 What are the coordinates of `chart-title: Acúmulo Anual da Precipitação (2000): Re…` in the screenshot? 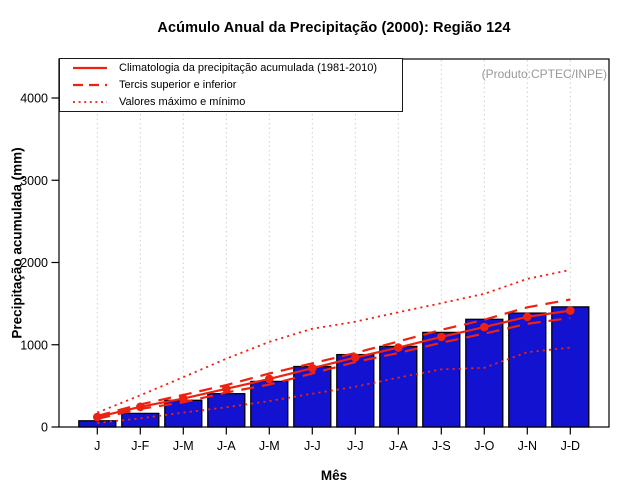 It's located at (334, 28).